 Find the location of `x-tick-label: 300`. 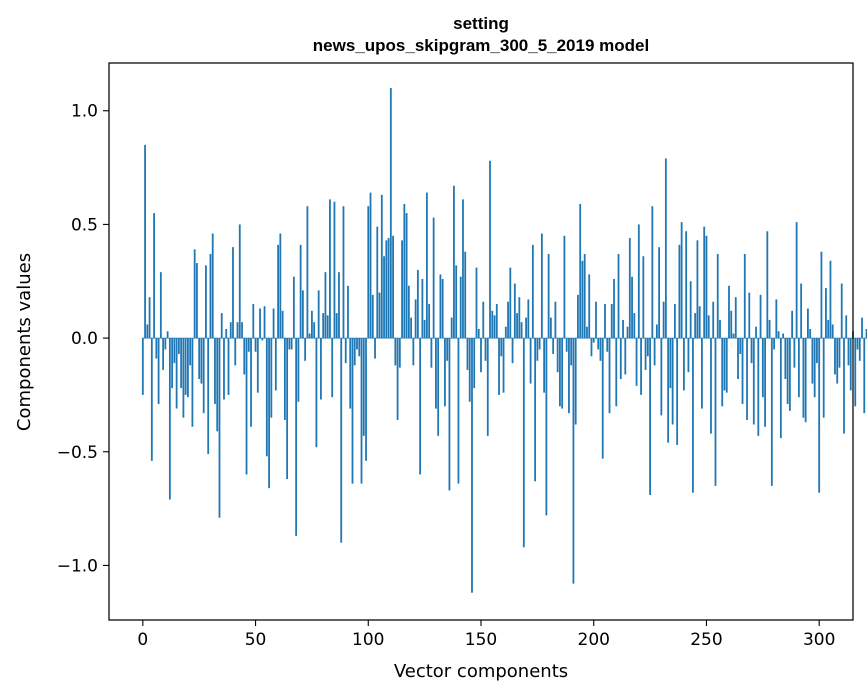

x-tick-label: 300 is located at coordinates (819, 640).